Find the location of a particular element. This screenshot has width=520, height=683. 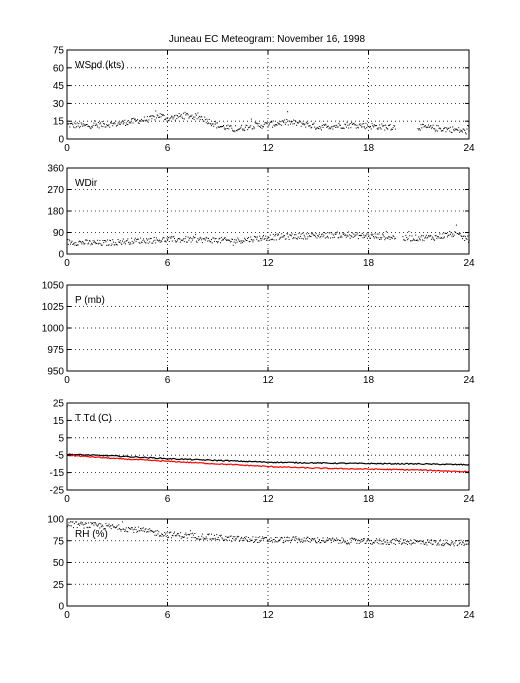

y-tick-label: 25 is located at coordinates (59, 404).